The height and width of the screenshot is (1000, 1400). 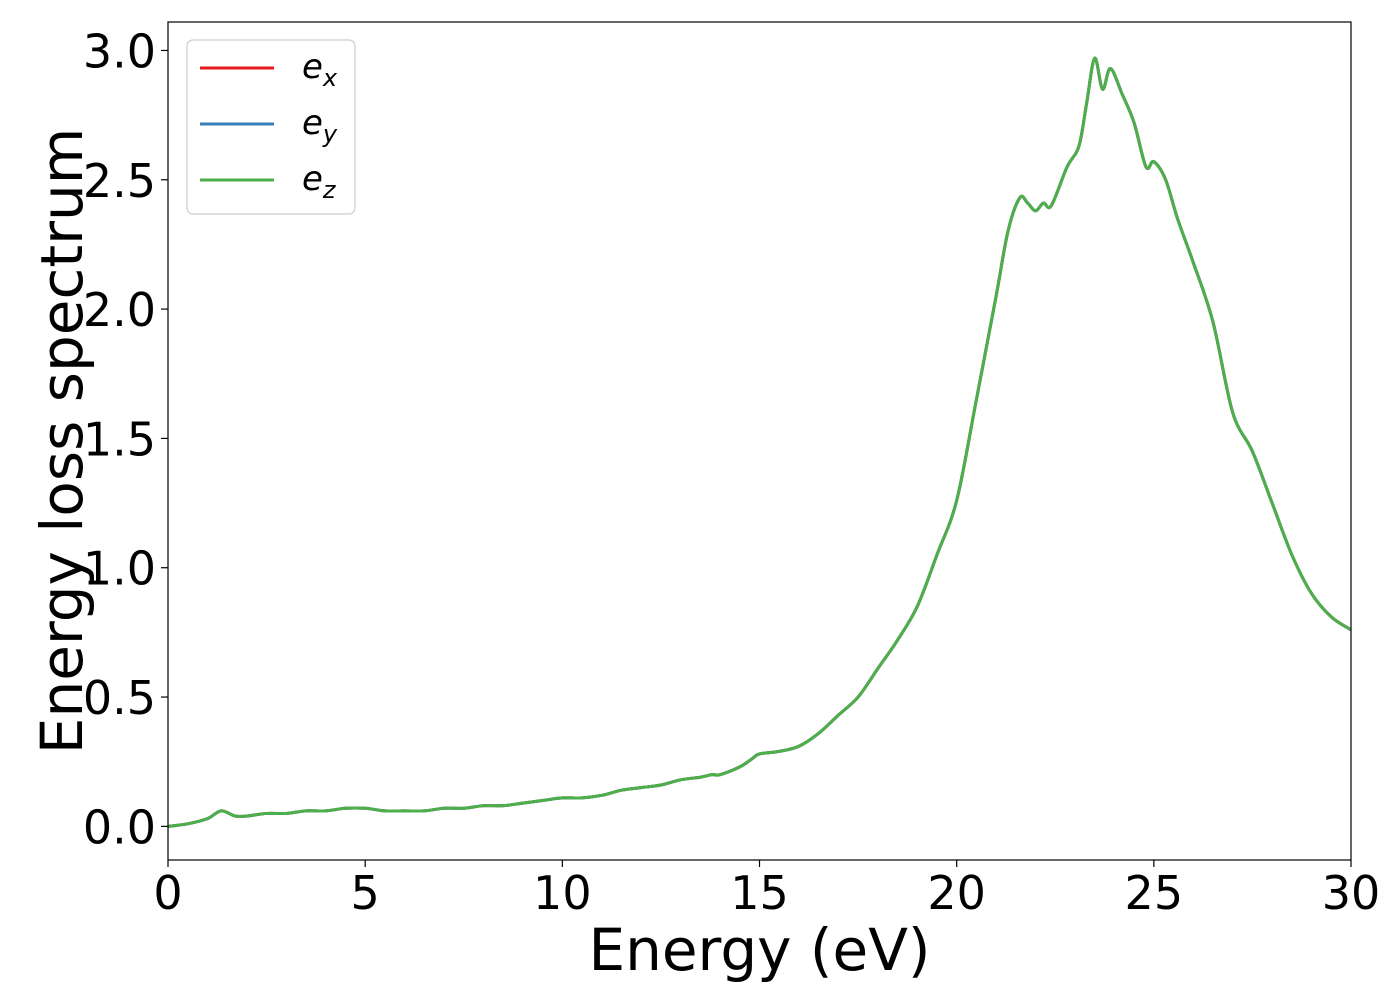 I want to click on x-tick-label: 5, so click(x=365, y=893).